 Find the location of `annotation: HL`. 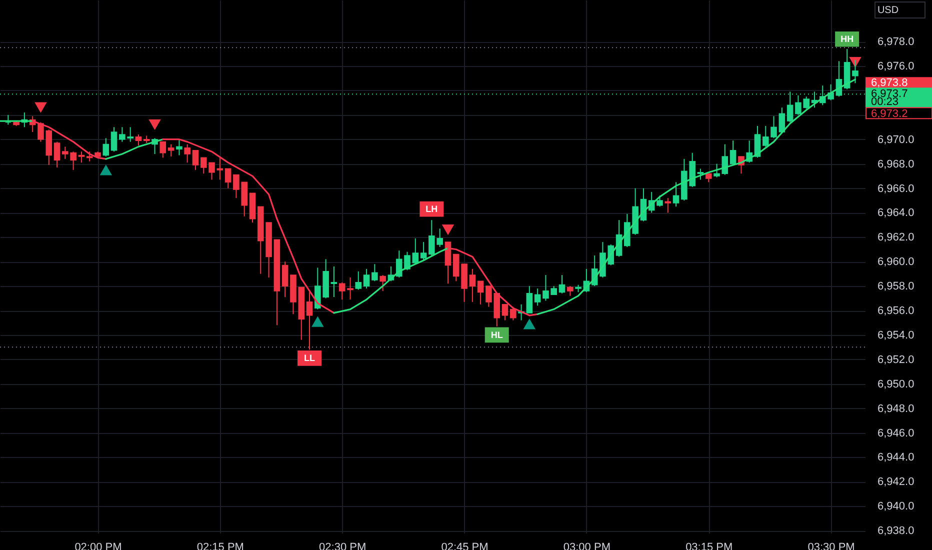

annotation: HL is located at coordinates (497, 335).